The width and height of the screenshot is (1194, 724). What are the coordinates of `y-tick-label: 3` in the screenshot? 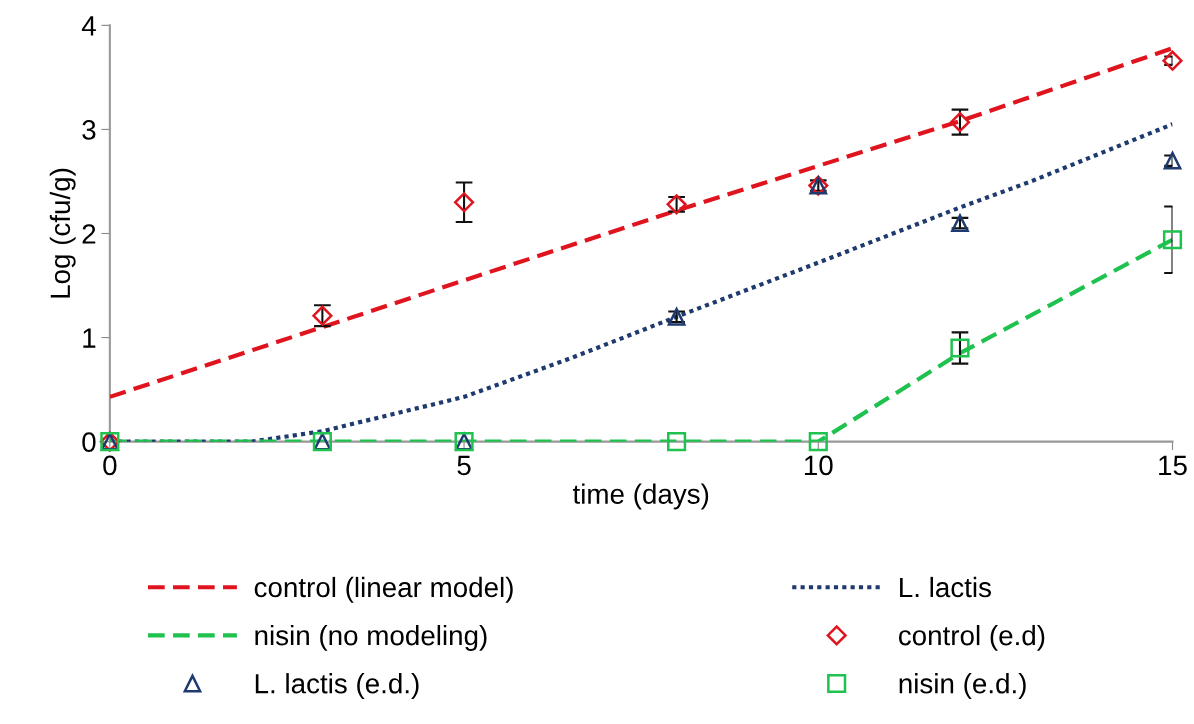 It's located at (89, 130).